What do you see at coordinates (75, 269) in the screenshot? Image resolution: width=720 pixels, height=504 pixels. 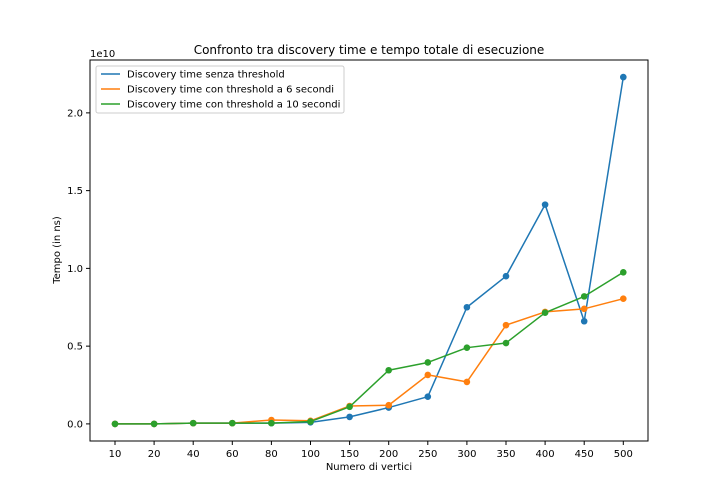 I see `y-tick-label: 1.0` at bounding box center [75, 269].